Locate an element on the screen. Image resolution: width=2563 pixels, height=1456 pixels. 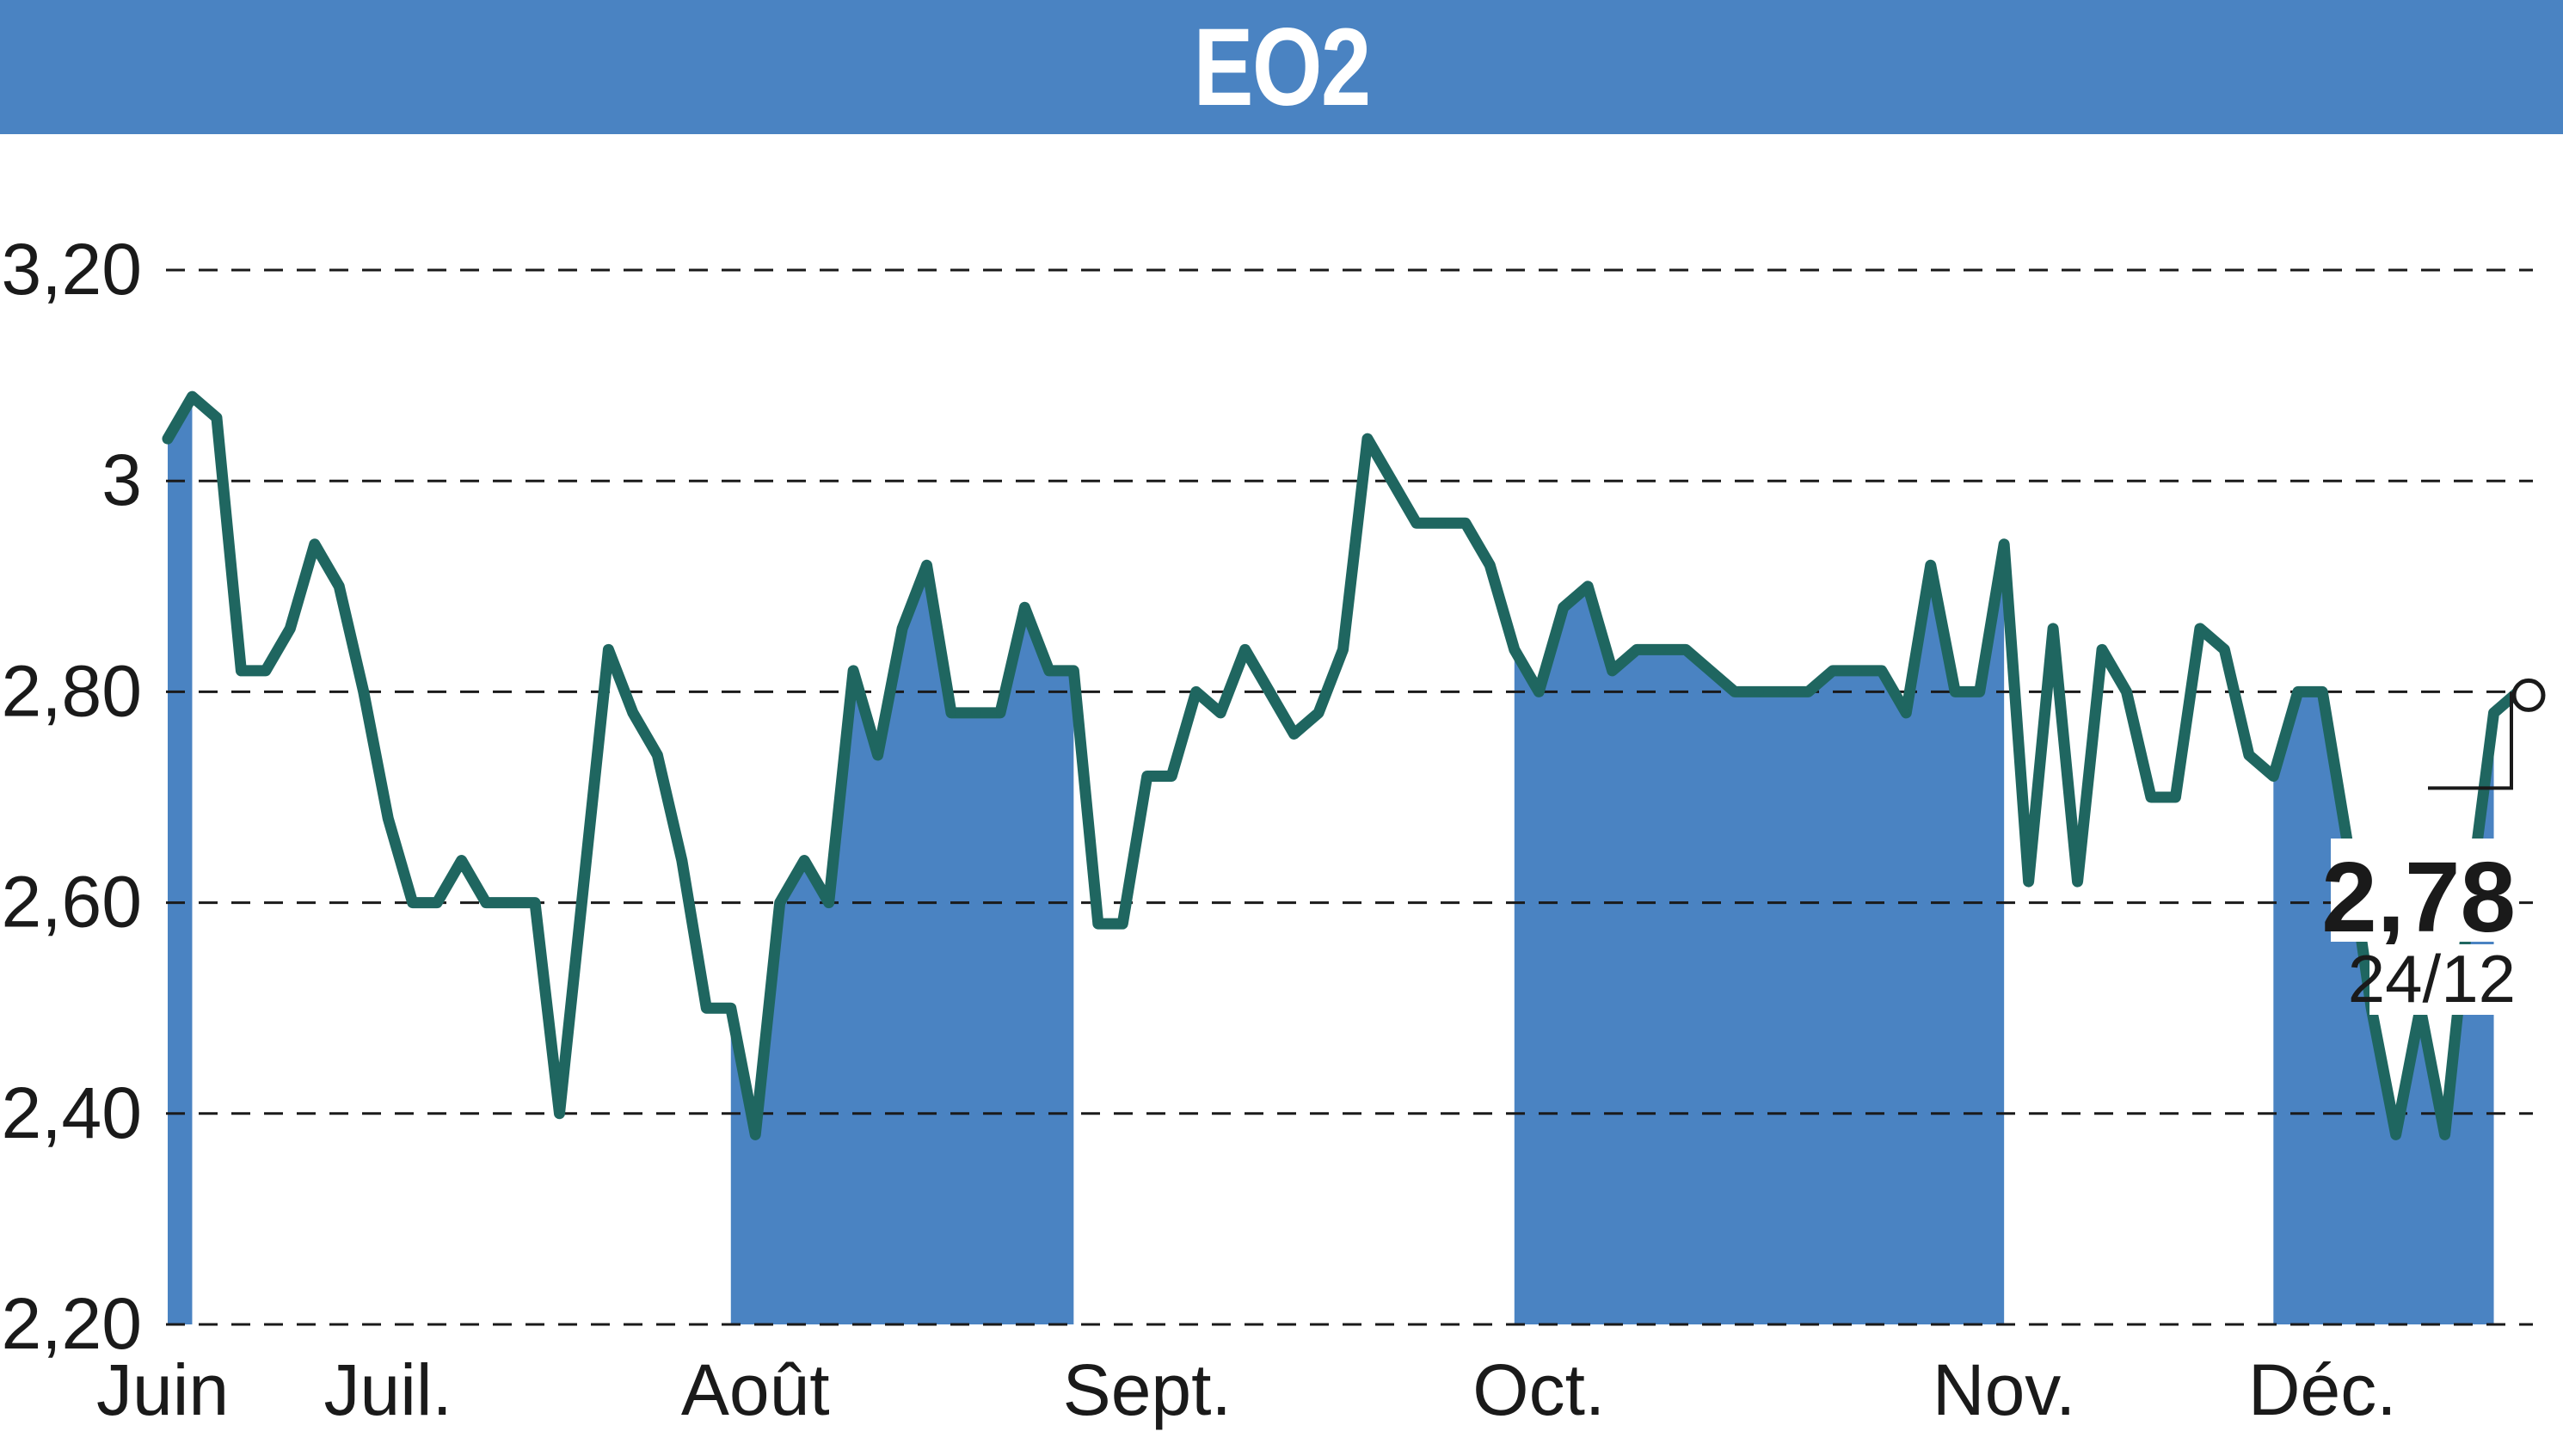
chart-title-bar: EO2 is located at coordinates (1281, 67).